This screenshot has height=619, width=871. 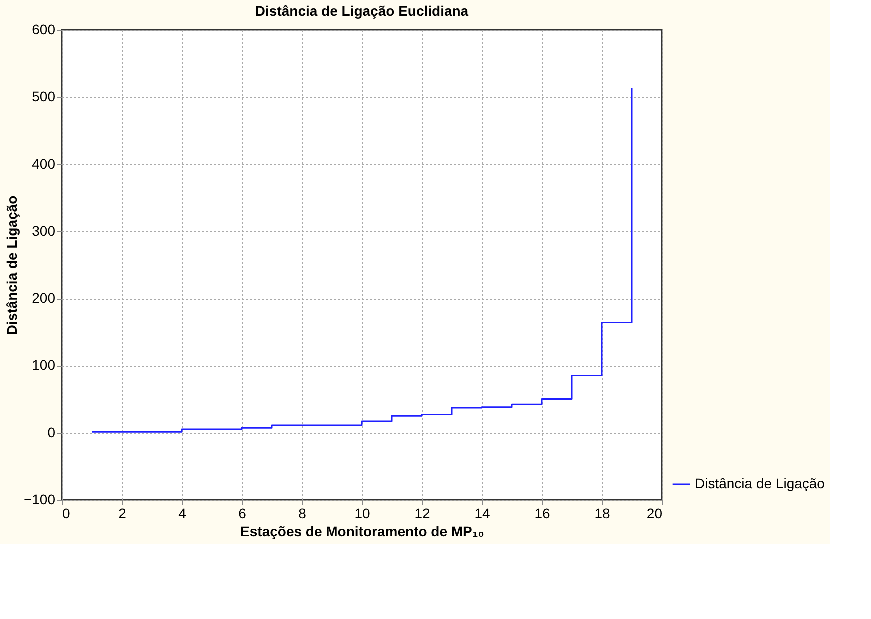 I want to click on x-tick-label: 8, so click(x=302, y=514).